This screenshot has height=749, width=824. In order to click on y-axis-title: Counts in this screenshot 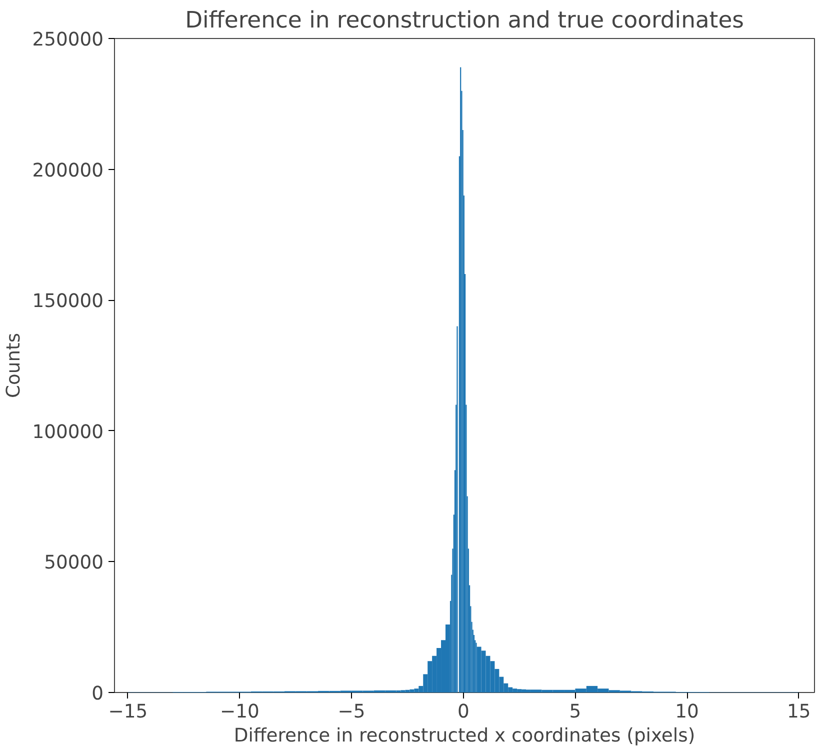, I will do `click(13, 365)`.